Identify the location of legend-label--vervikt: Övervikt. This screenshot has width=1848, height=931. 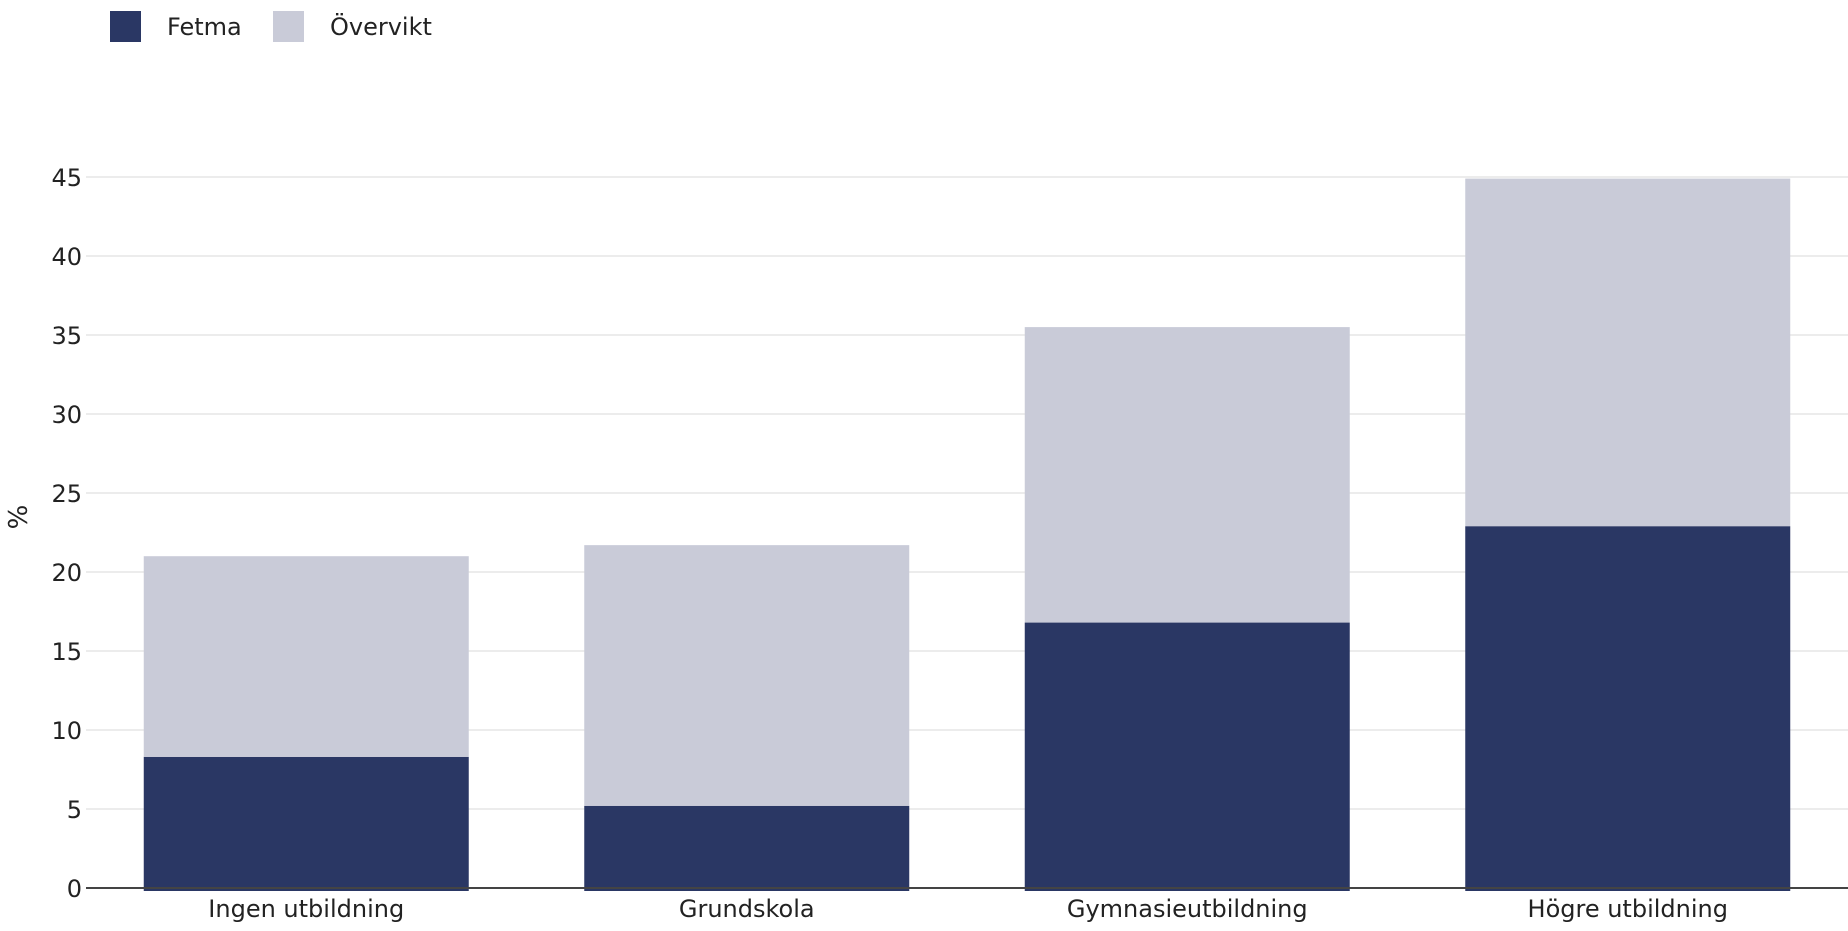
(381, 26).